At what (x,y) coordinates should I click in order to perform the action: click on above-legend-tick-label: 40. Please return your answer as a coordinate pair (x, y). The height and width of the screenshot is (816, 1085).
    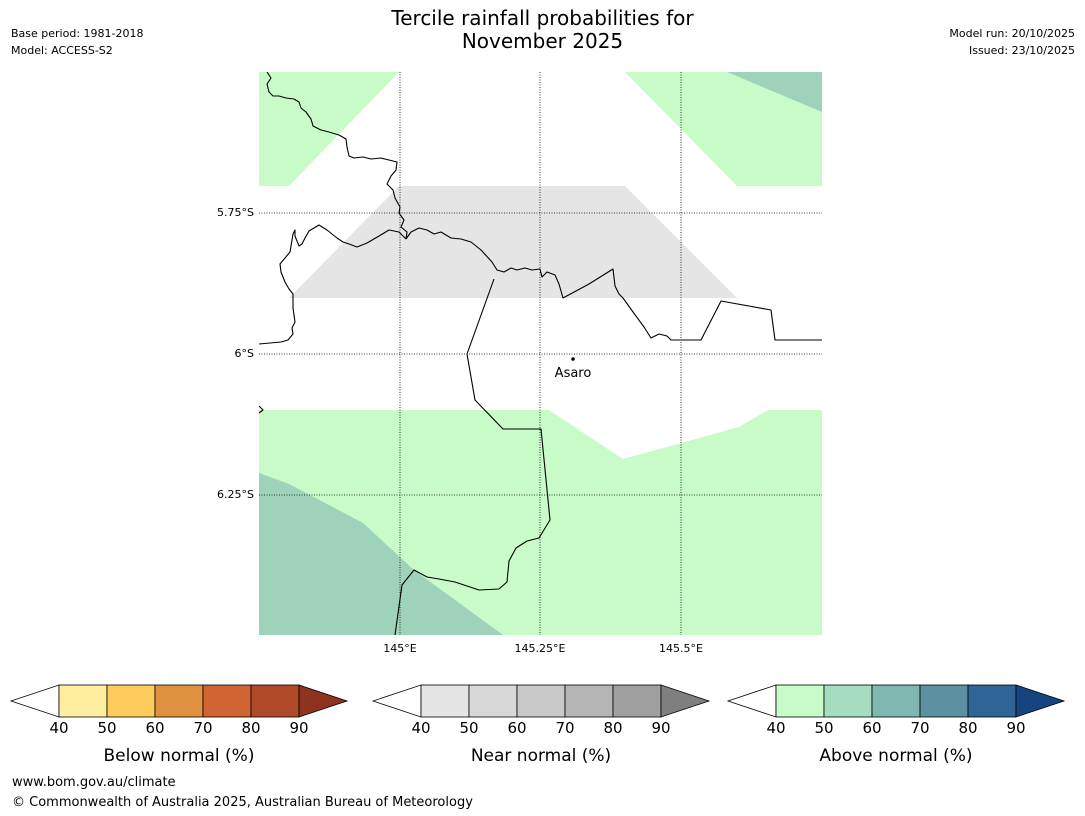
    Looking at the image, I should click on (775, 728).